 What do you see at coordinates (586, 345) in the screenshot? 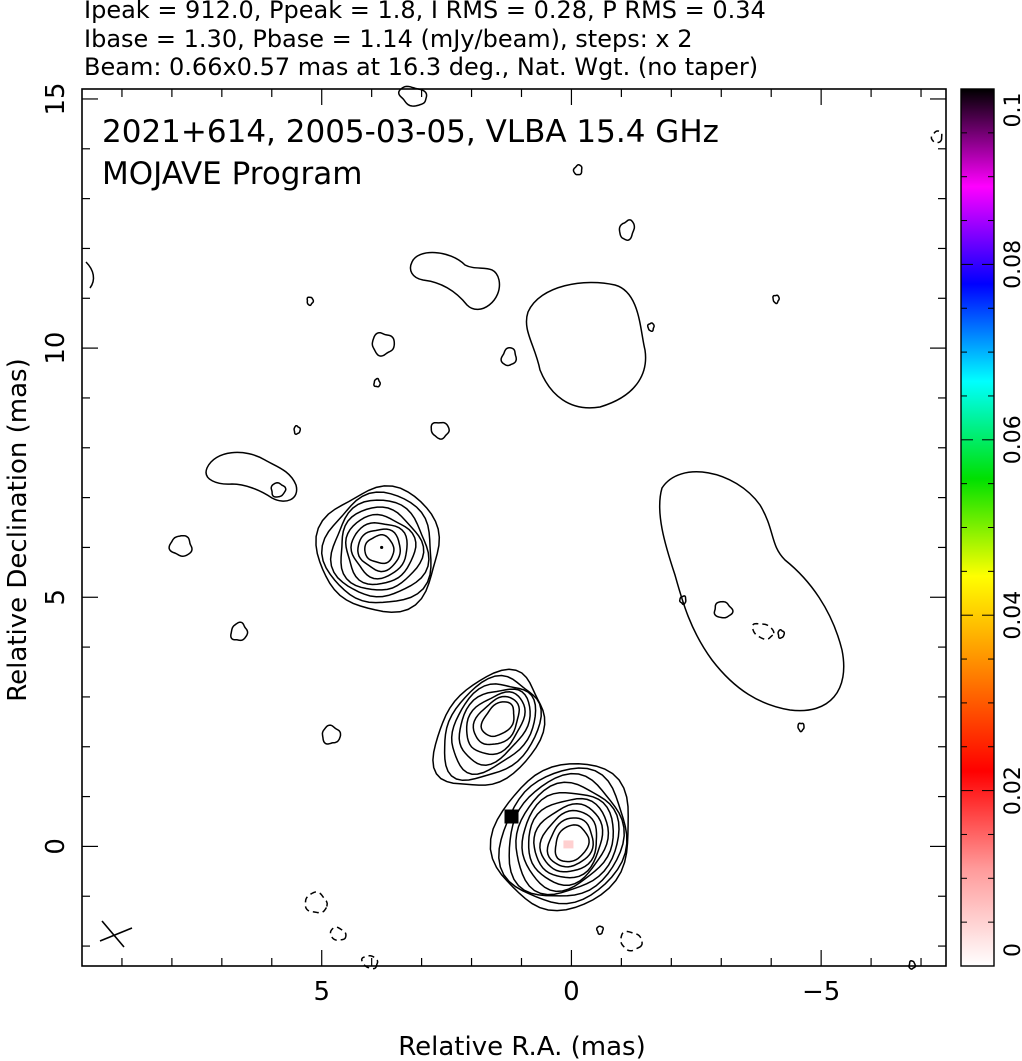
I see `northern-extension-contour` at bounding box center [586, 345].